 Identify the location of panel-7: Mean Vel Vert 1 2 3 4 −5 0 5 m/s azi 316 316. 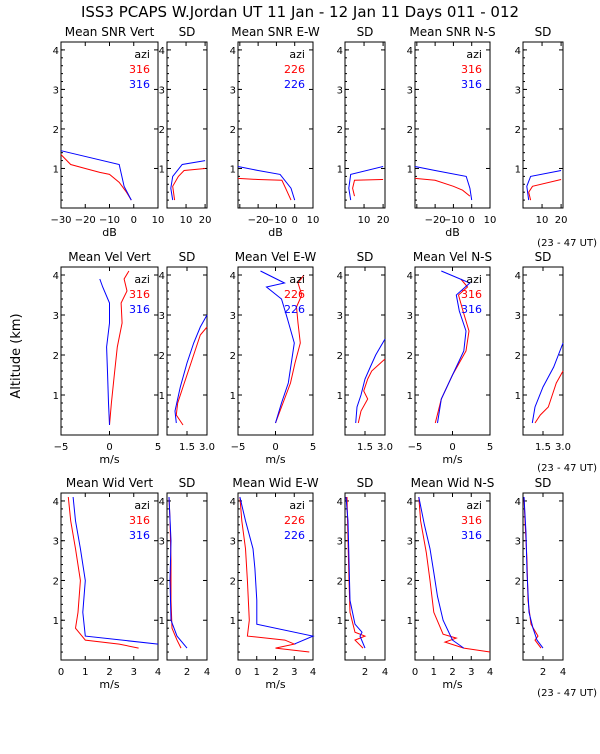
(107, 358).